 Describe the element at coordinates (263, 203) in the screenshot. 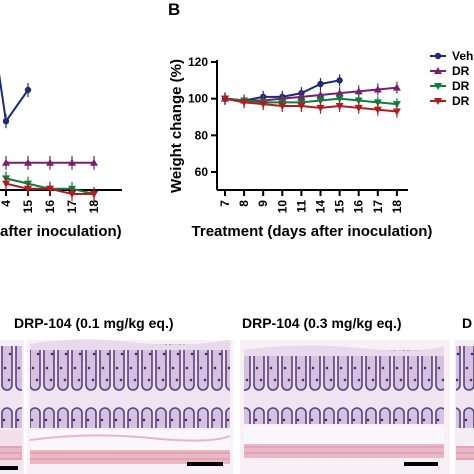

I see `panel-b-x-tick-label: 9` at that location.